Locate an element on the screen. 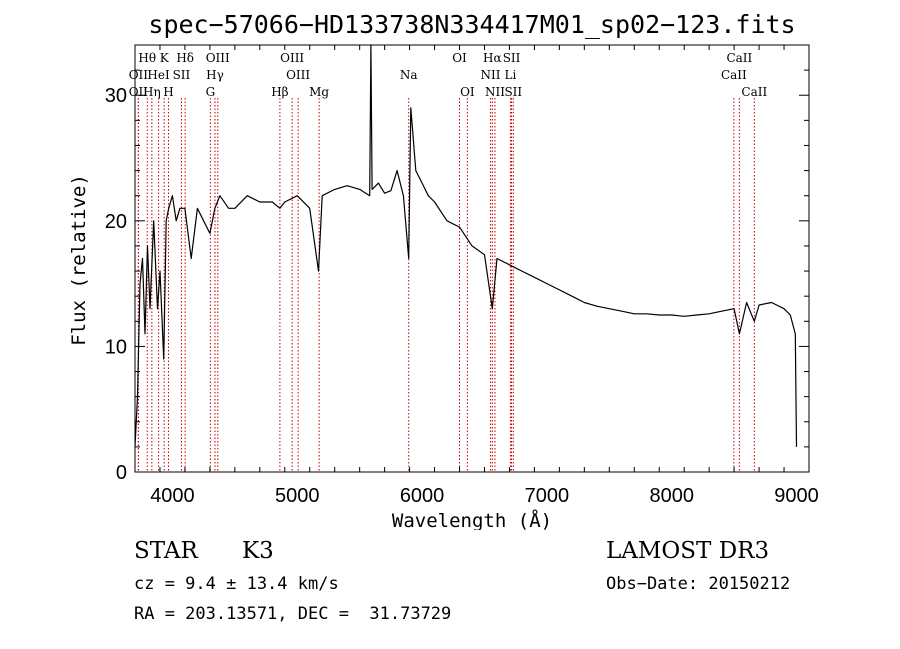 This screenshot has width=900, height=649. redshift-velocity: cz = 9.4 ± 13.4 km/s is located at coordinates (236, 584).